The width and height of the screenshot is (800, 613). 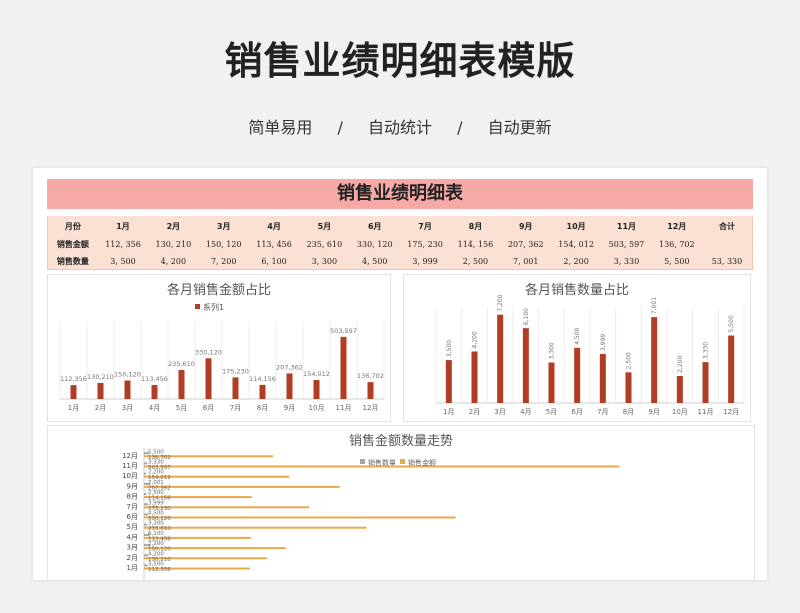 What do you see at coordinates (706, 350) in the screenshot?
I see `data-label: 3,330` at bounding box center [706, 350].